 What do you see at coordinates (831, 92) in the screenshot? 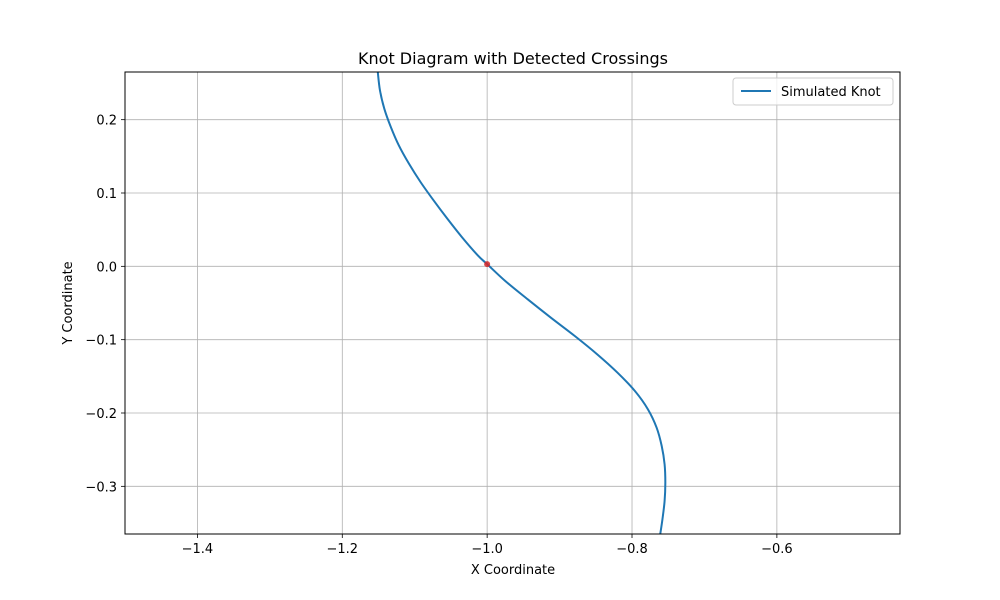
I see `legend-label-simulated-knot: Simulated Knot` at bounding box center [831, 92].